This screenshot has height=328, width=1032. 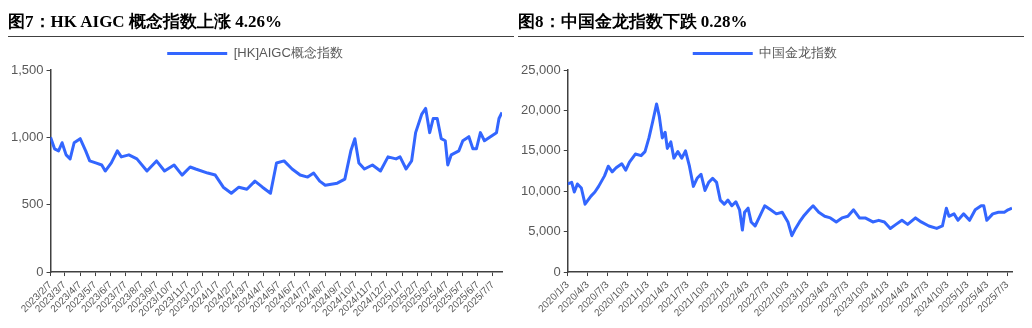 What do you see at coordinates (27, 136) in the screenshot?
I see `y-tick-label: 1,000` at bounding box center [27, 136].